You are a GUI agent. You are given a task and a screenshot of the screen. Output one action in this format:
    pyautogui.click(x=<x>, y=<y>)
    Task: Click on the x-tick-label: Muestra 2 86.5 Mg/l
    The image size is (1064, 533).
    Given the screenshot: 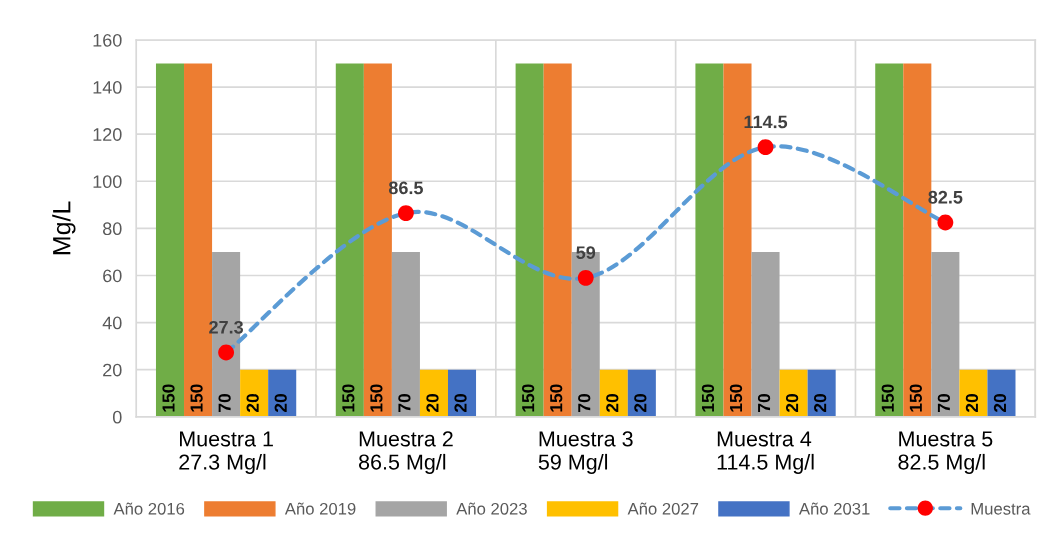 What is the action you would take?
    pyautogui.click(x=406, y=452)
    